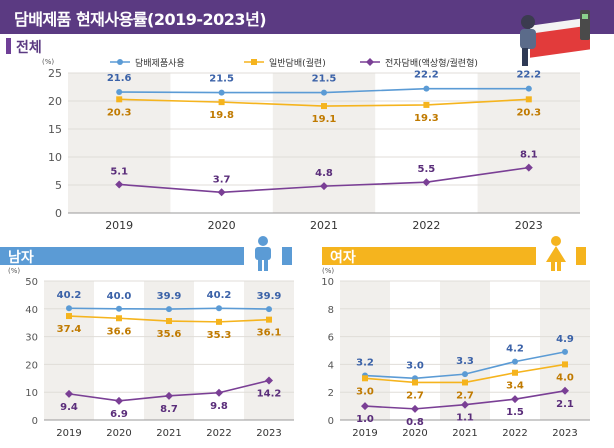 This screenshot has height=448, width=614. What do you see at coordinates (465, 361) in the screenshot?
I see `female-data-label: 3.3` at bounding box center [465, 361].